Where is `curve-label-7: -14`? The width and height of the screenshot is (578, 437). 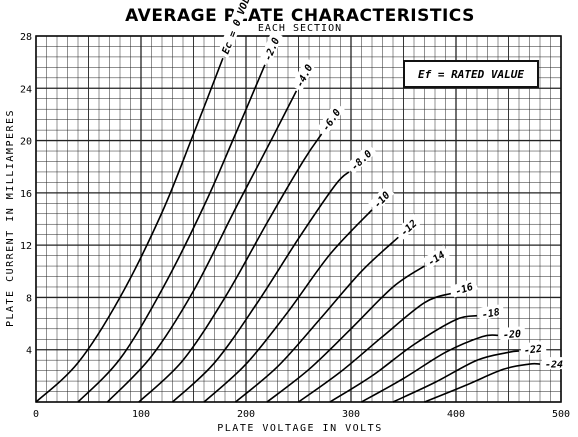
curve-label-7: -14 is located at coordinates (436, 257).